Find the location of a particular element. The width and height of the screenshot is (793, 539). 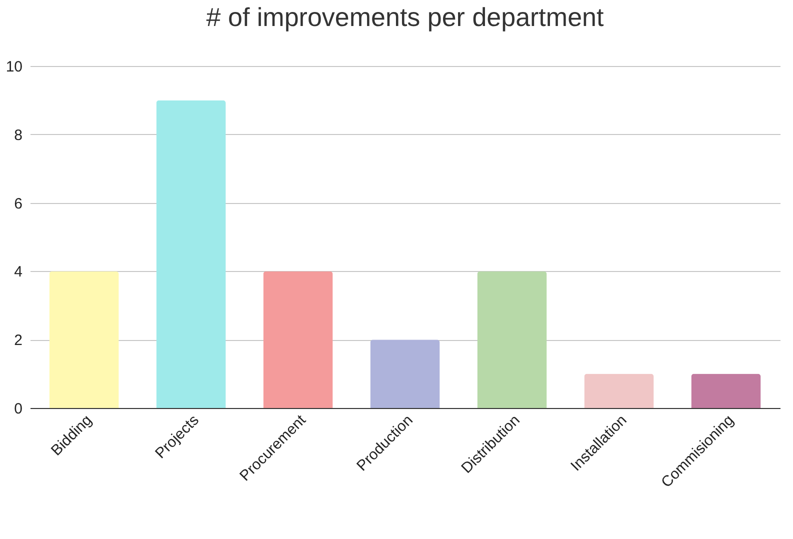

y-tick-label: 8 is located at coordinates (18, 135).